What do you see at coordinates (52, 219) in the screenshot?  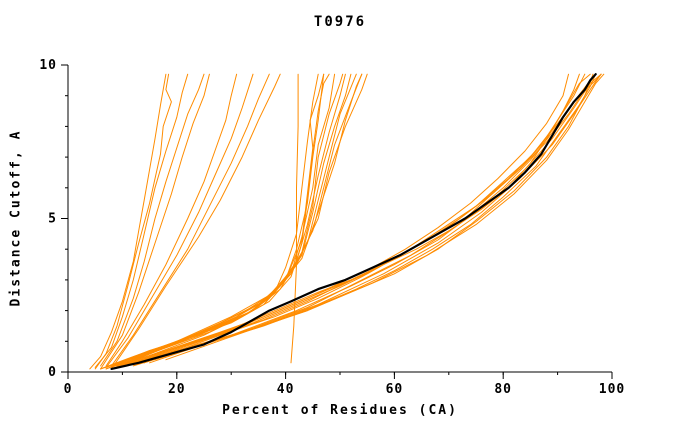 I see `y-tick-label: 5` at bounding box center [52, 219].